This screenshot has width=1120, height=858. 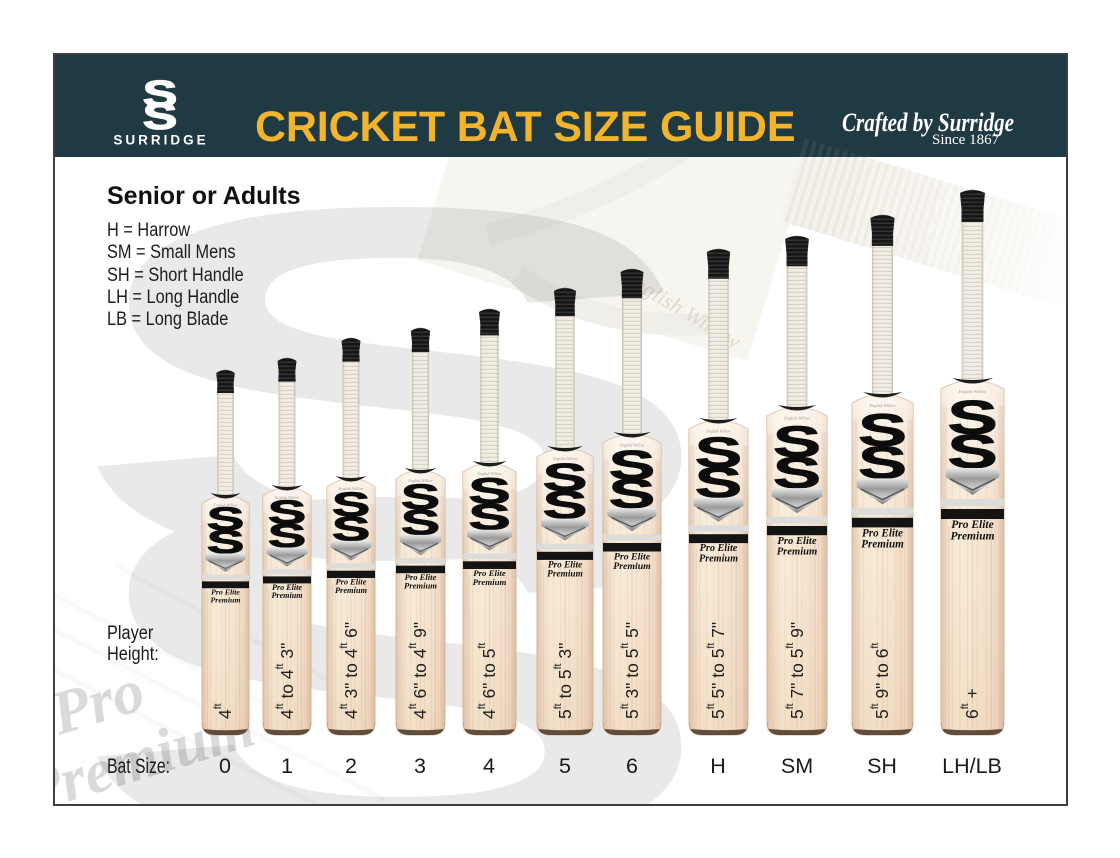 I want to click on svg-text: Since 1867, so click(x=966, y=140).